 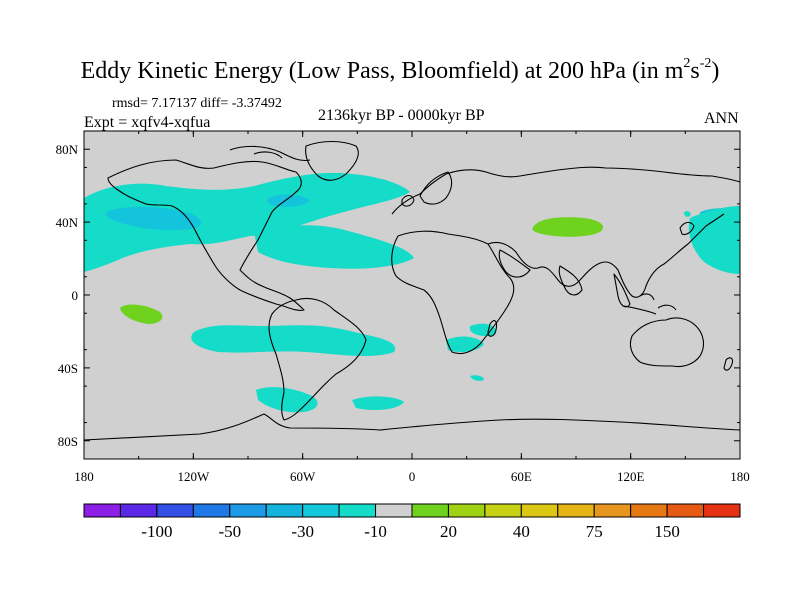 I want to click on colorbar, so click(x=412, y=510).